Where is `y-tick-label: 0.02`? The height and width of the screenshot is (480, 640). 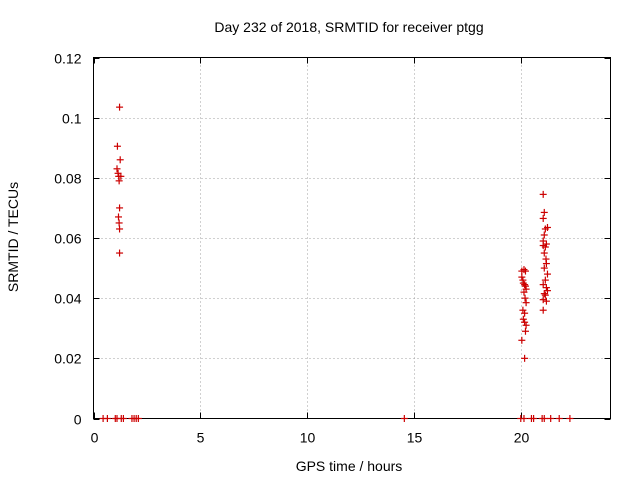 y-tick-label: 0.02 is located at coordinates (67, 359).